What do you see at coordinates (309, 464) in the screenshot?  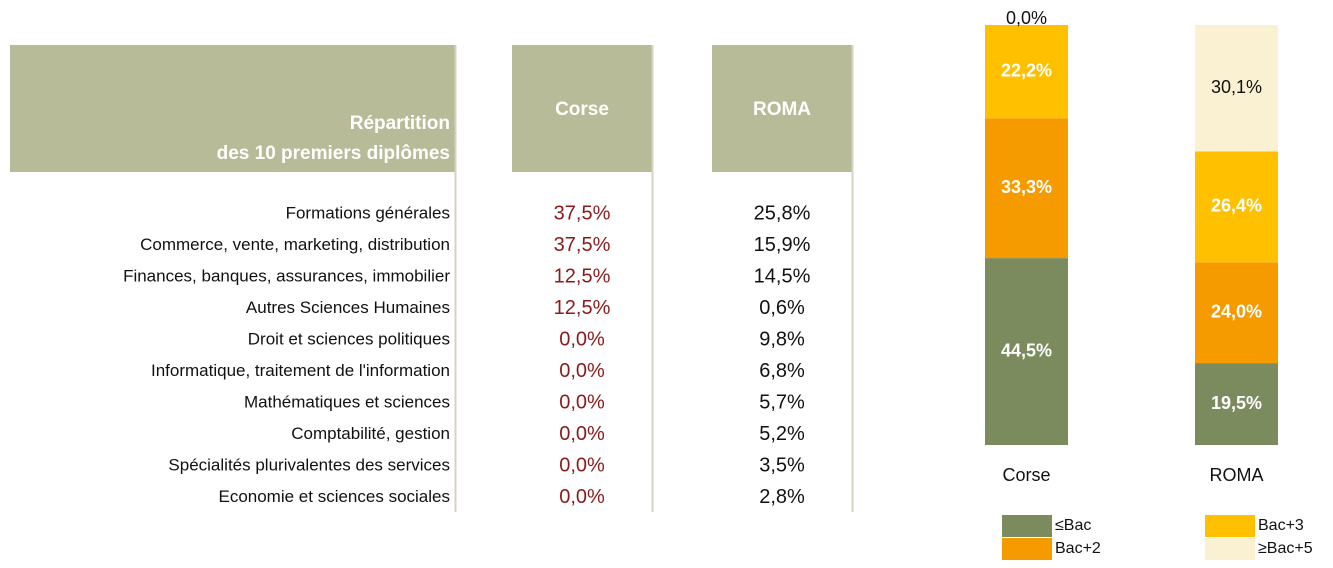 I see `row-label: Spécialités plurivalentes des services` at bounding box center [309, 464].